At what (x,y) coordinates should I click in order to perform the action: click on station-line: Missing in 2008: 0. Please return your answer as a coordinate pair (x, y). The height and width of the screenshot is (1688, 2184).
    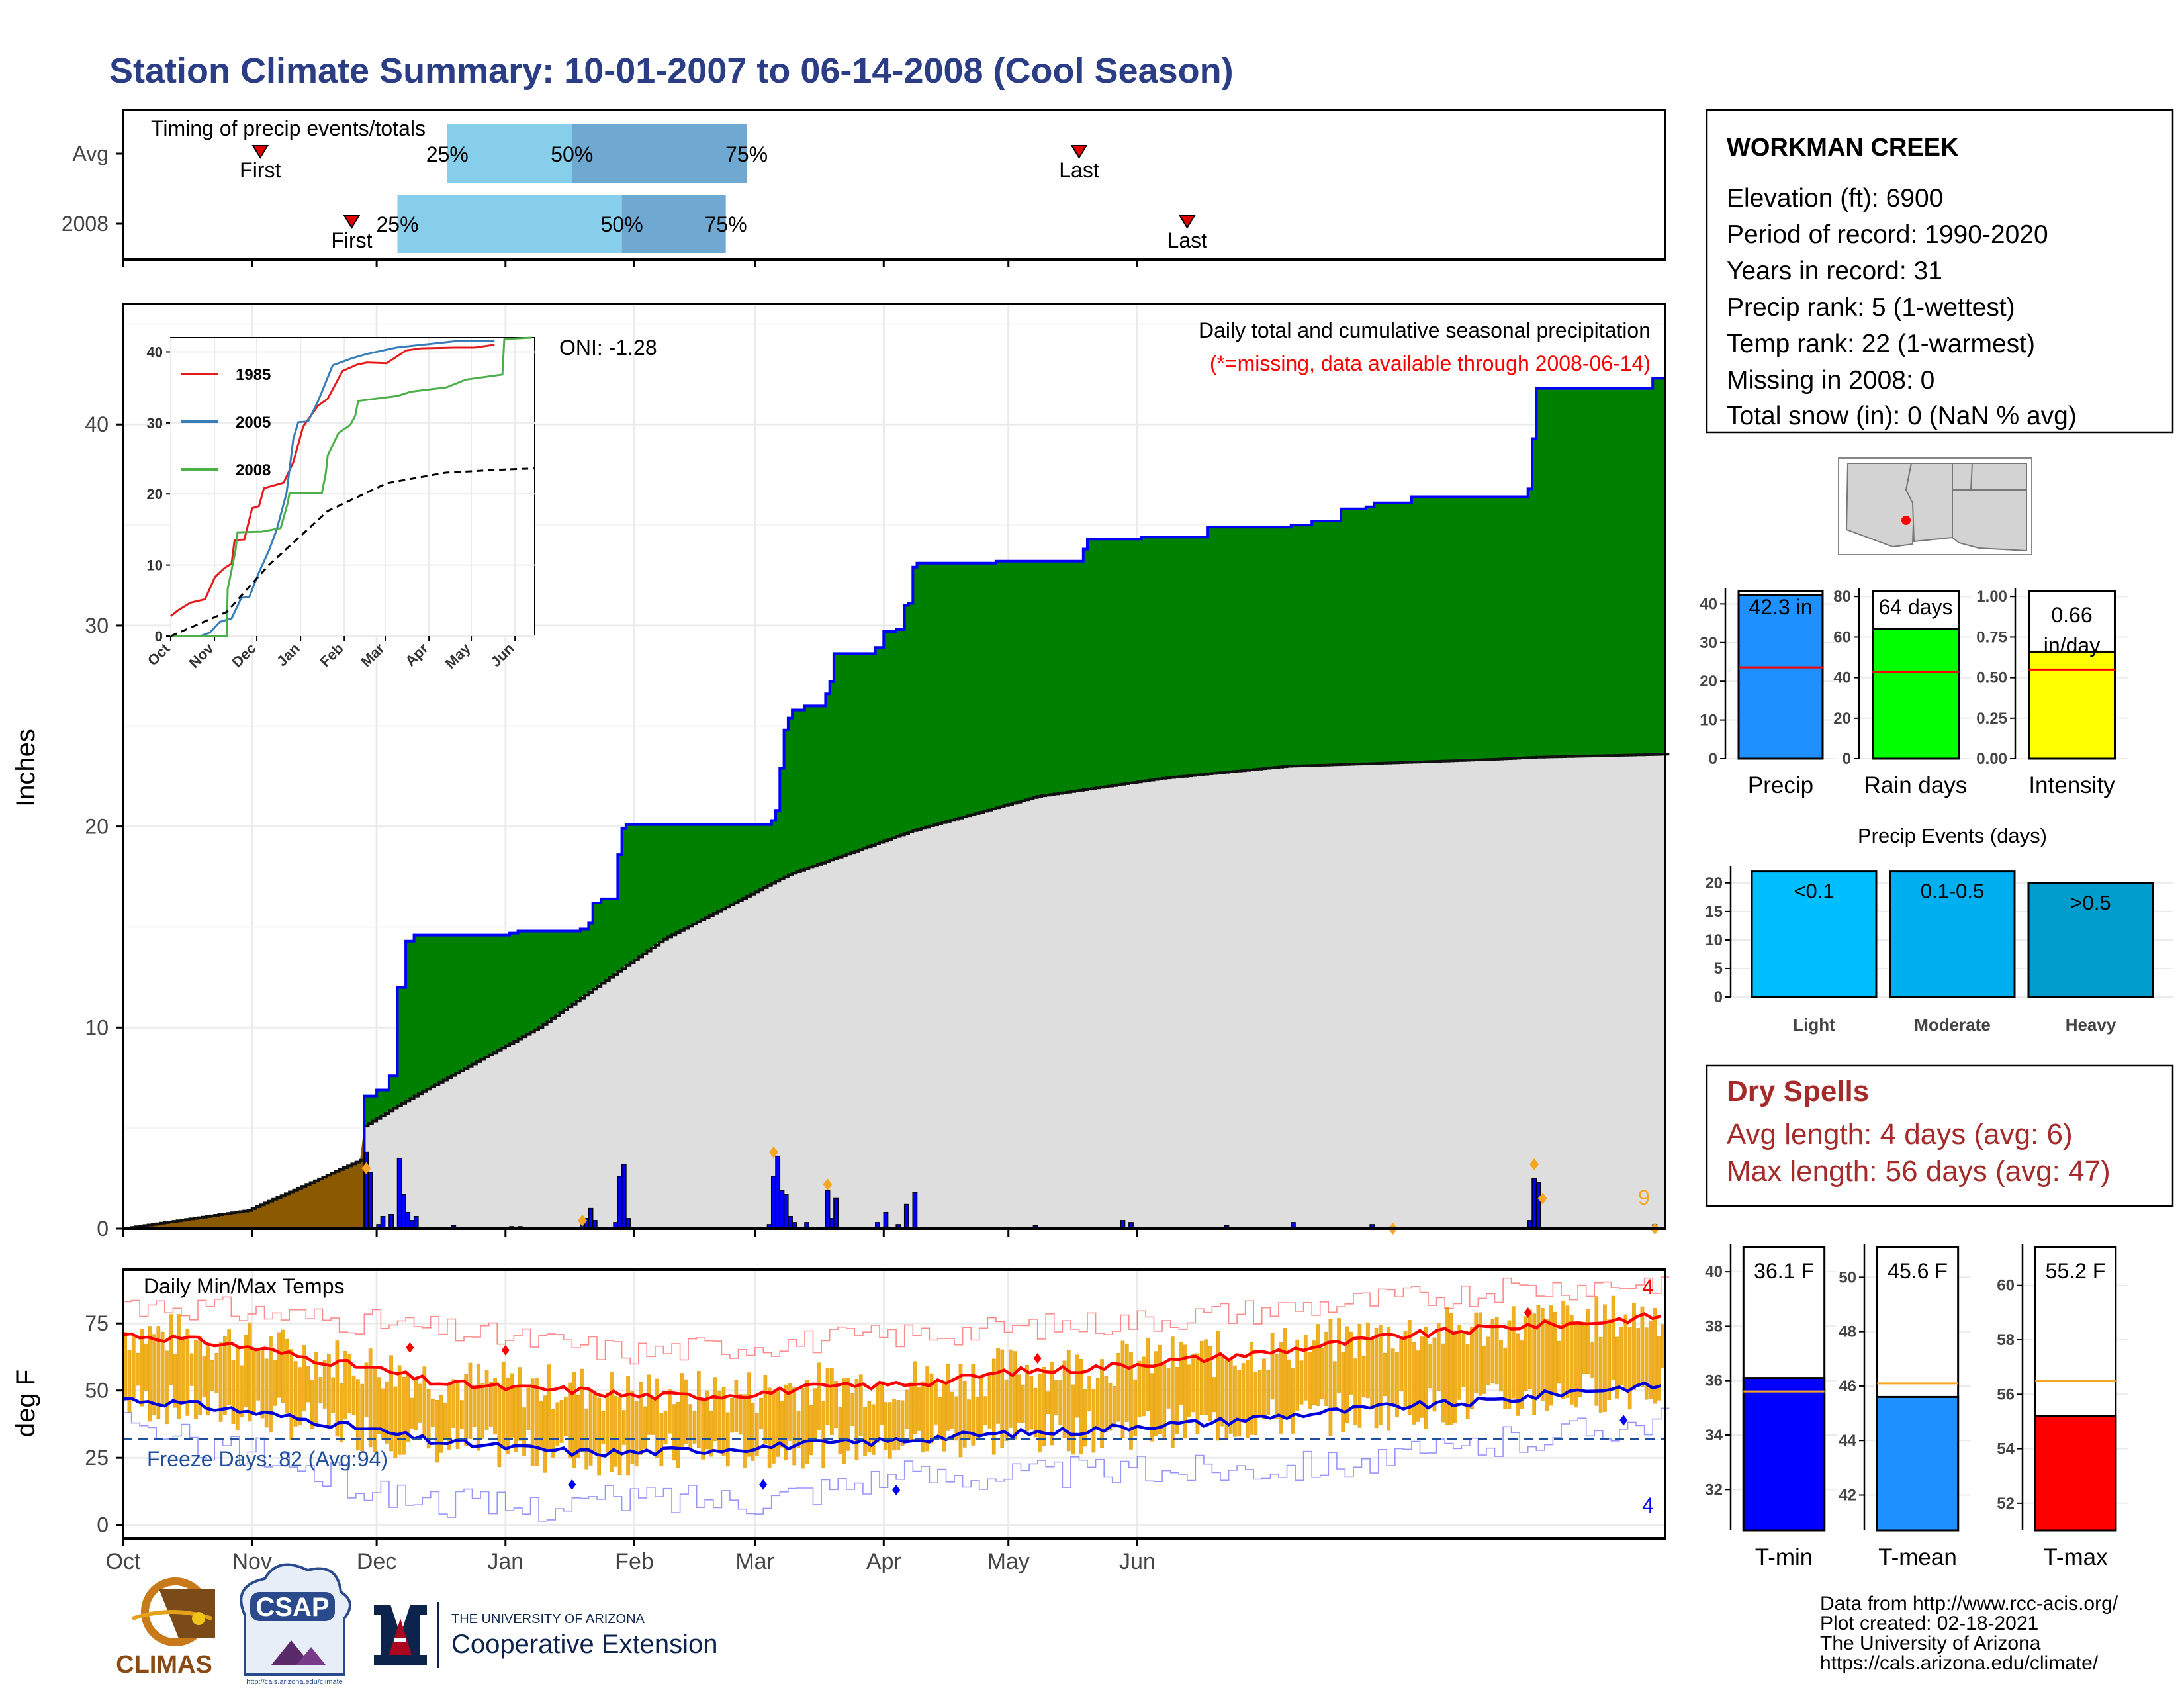
    Looking at the image, I should click on (1831, 380).